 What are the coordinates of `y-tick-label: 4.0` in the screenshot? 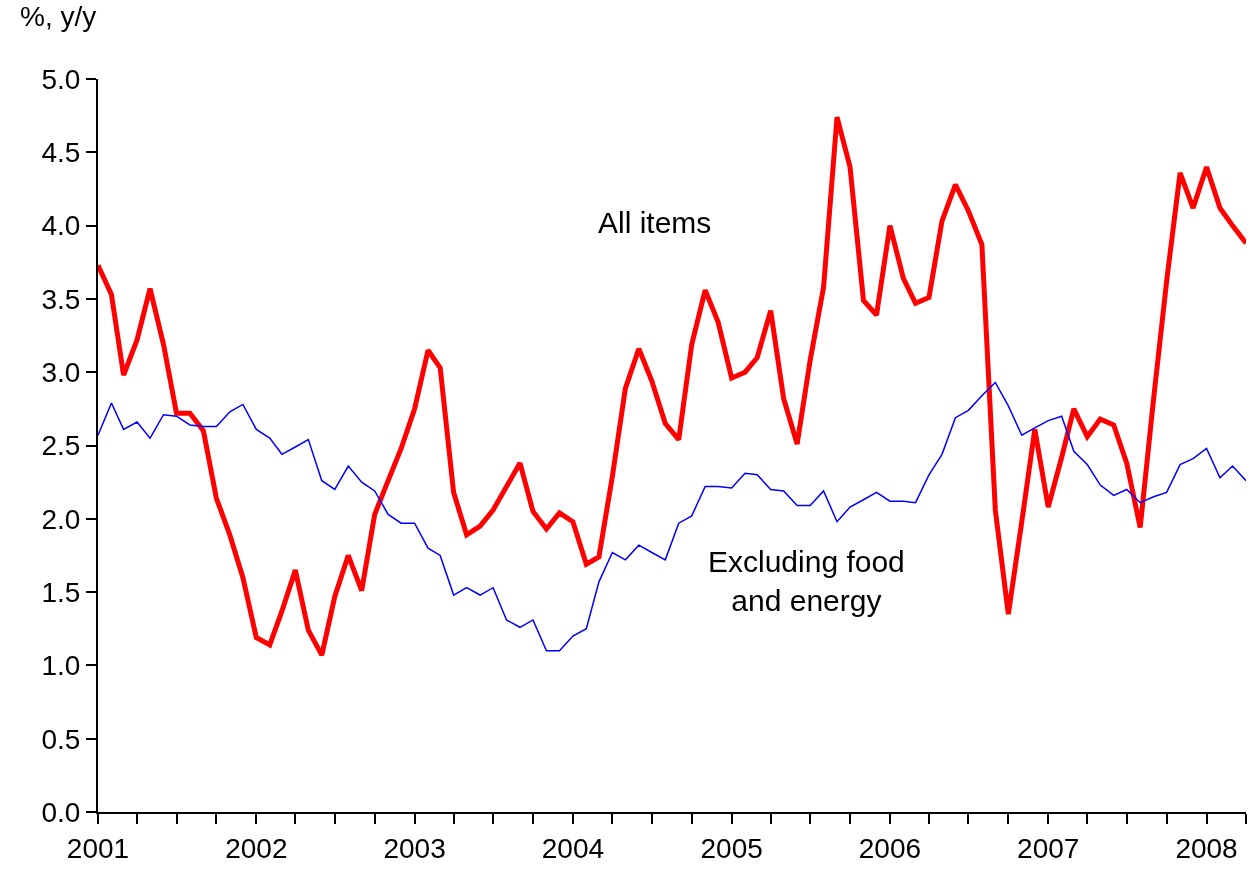 It's located at (61, 226).